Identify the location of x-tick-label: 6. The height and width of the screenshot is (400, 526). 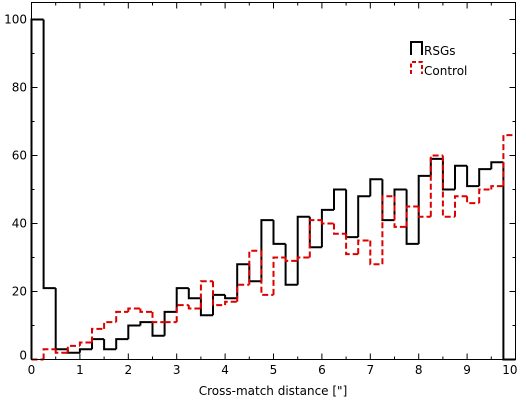
(322, 370).